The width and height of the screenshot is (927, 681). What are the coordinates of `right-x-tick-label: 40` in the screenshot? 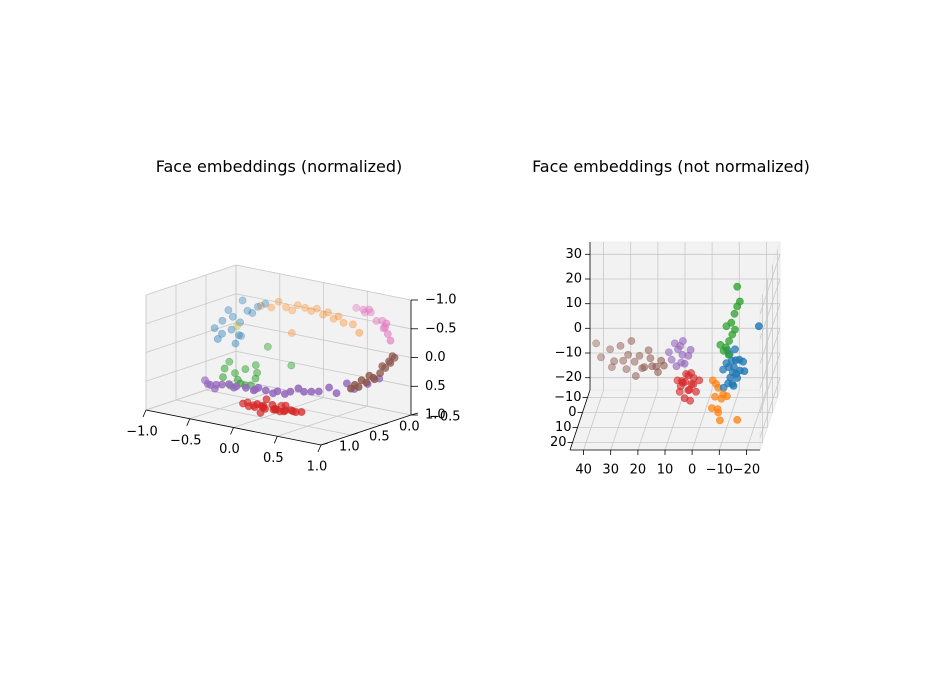 It's located at (583, 470).